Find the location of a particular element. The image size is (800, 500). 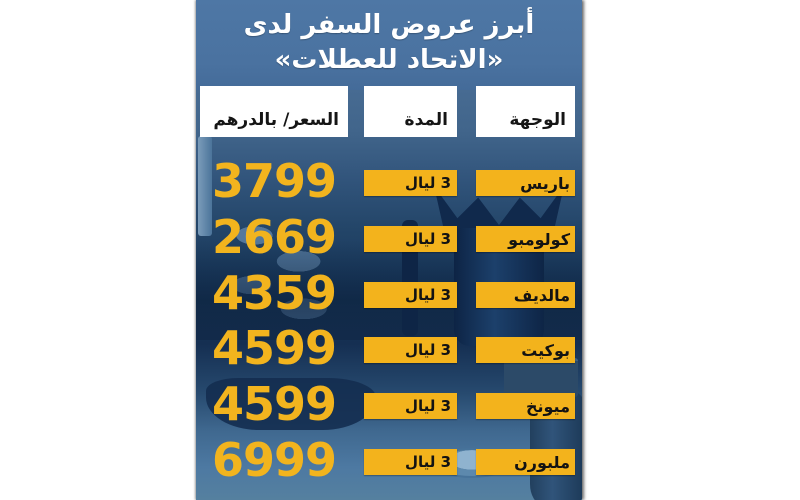

destination-chip: كولومبو is located at coordinates (525, 239).